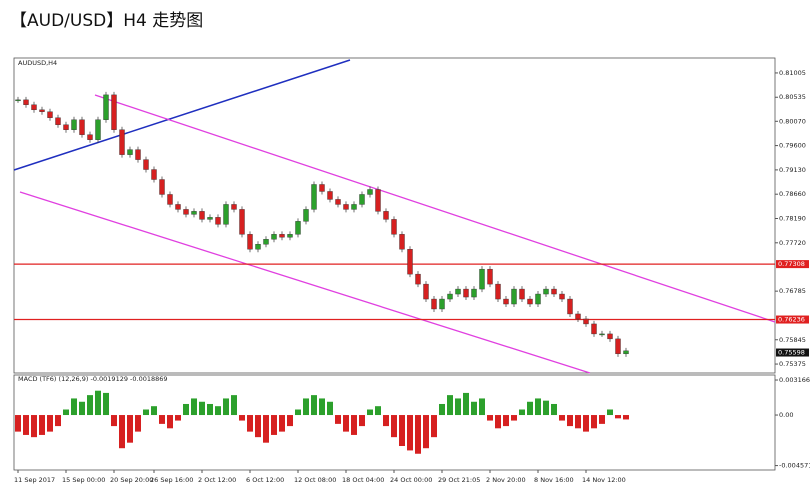 The image size is (810, 493). Describe the element at coordinates (792, 291) in the screenshot. I see `y-tick-label: 0.76785` at that location.